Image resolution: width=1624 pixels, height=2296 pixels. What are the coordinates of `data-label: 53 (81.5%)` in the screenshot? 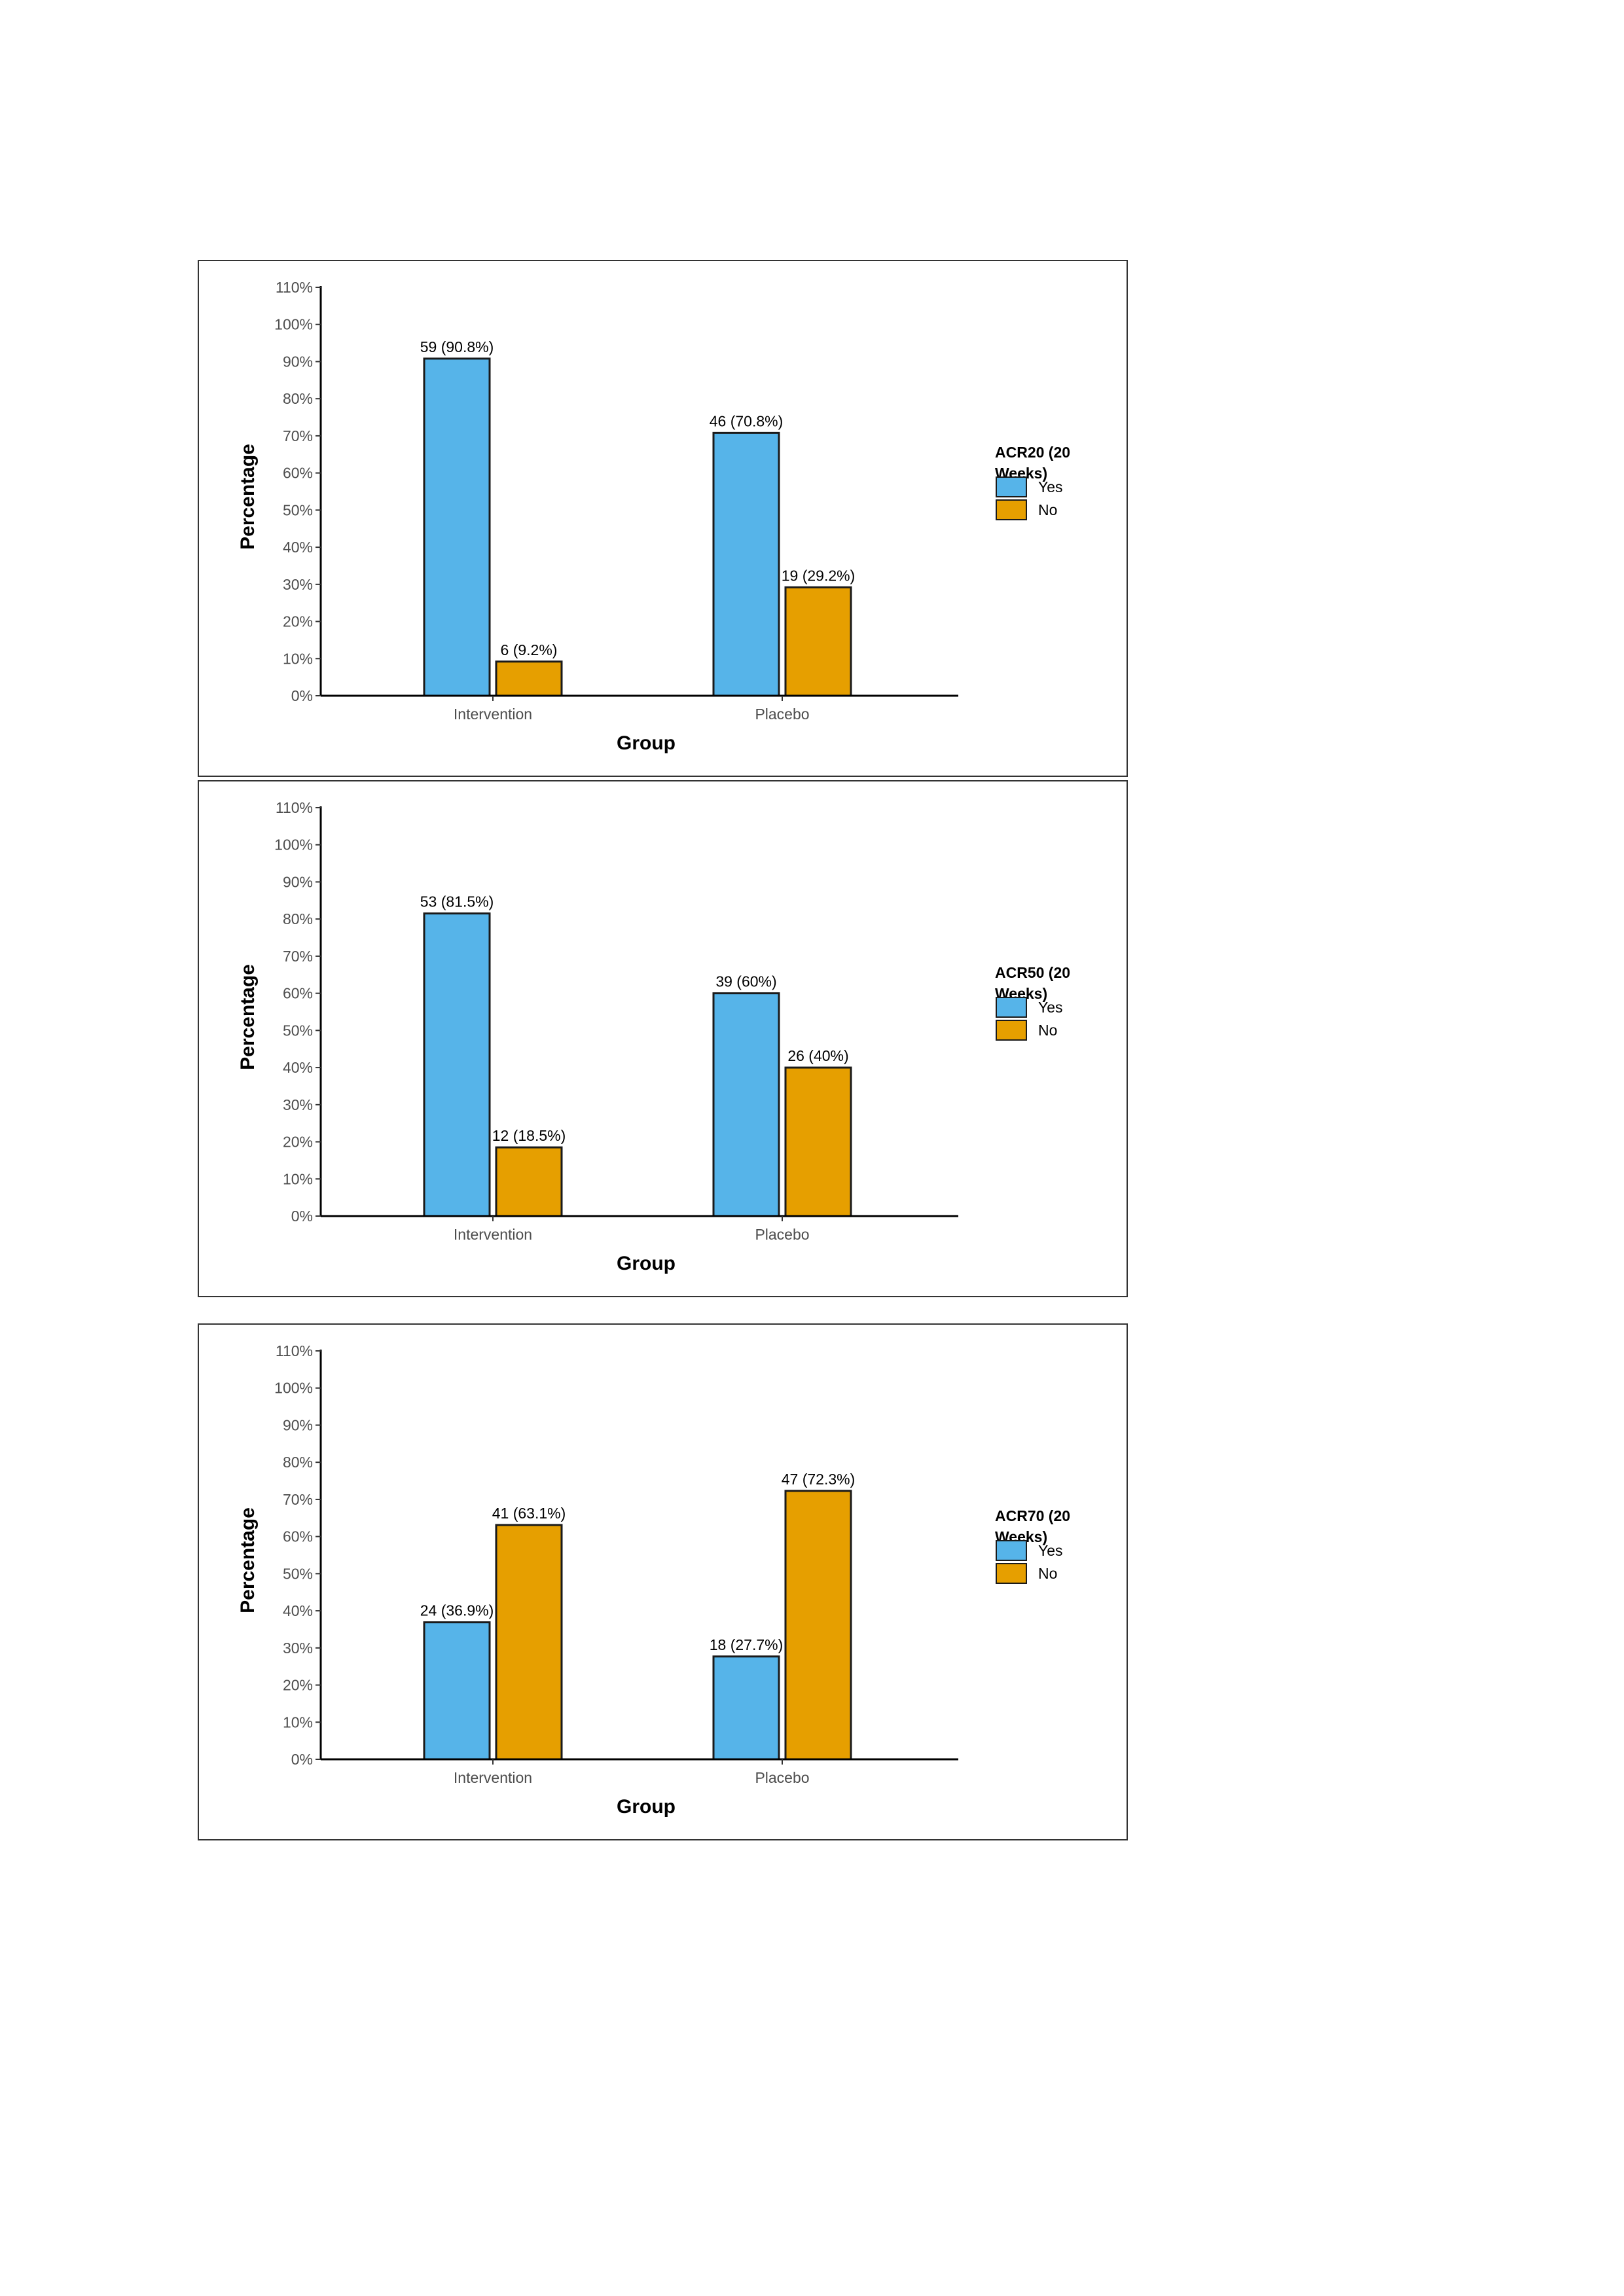 It's located at (457, 901).